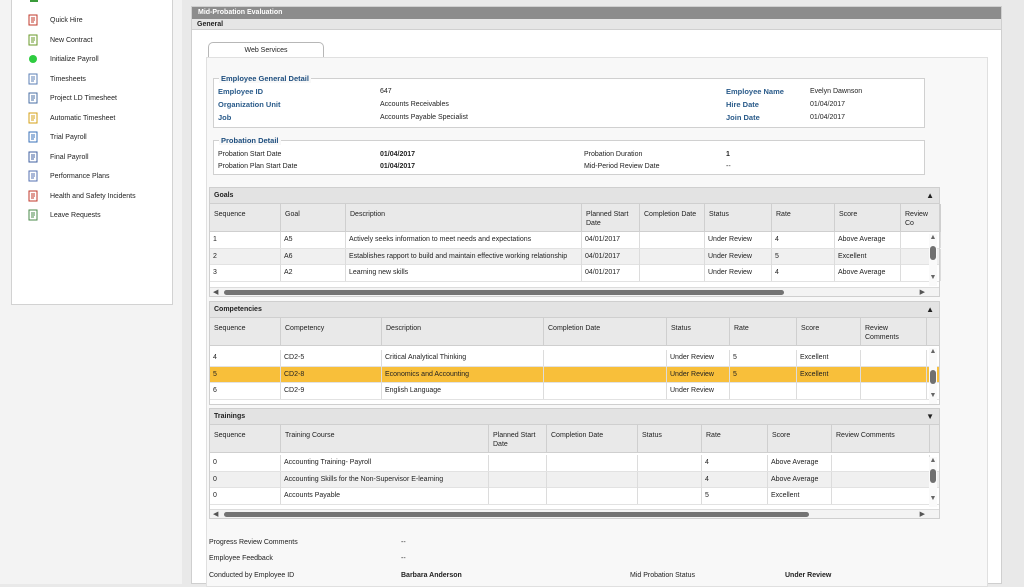 The height and width of the screenshot is (587, 1024). What do you see at coordinates (266, 50) in the screenshot?
I see `tab-web-services: Web Services` at bounding box center [266, 50].